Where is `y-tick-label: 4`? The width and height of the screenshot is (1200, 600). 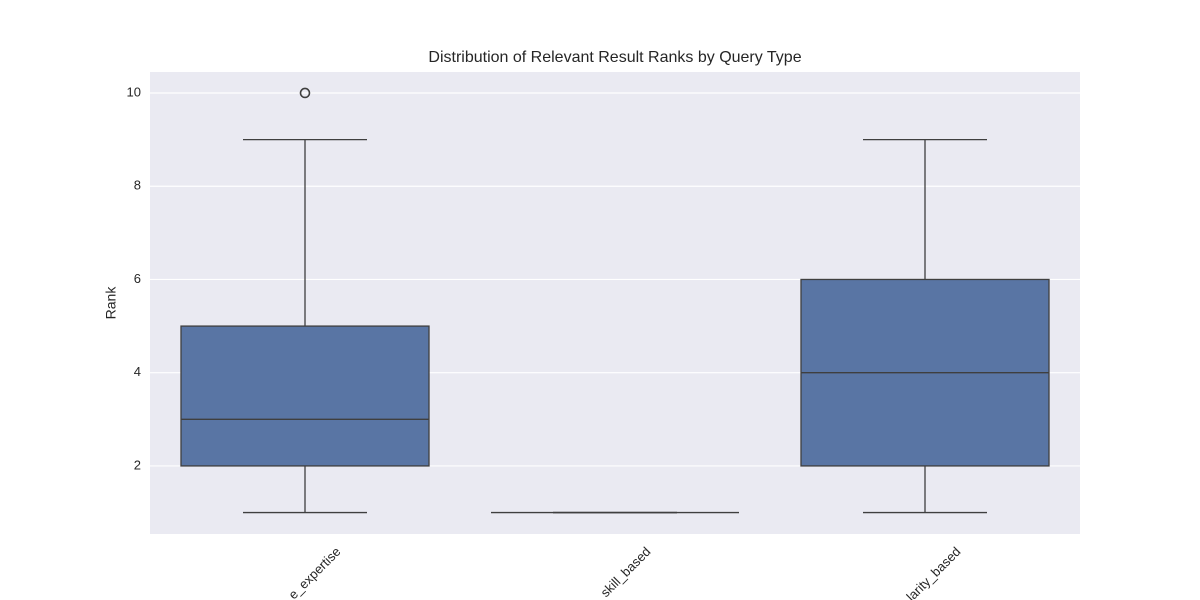 y-tick-label: 4 is located at coordinates (137, 371).